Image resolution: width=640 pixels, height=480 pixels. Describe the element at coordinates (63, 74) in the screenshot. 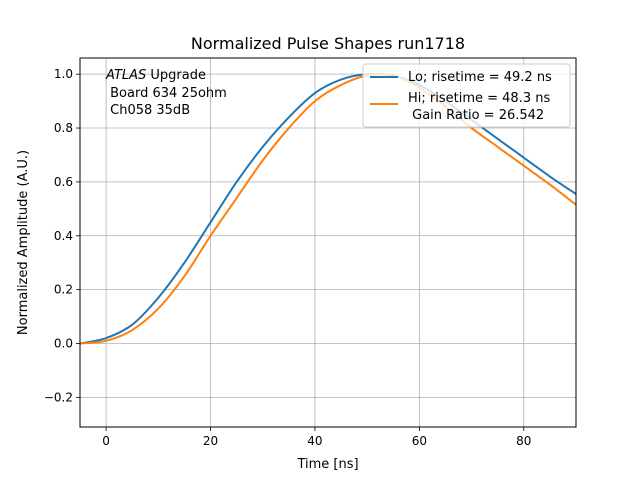

I see `y-tick-label: 1.0` at that location.